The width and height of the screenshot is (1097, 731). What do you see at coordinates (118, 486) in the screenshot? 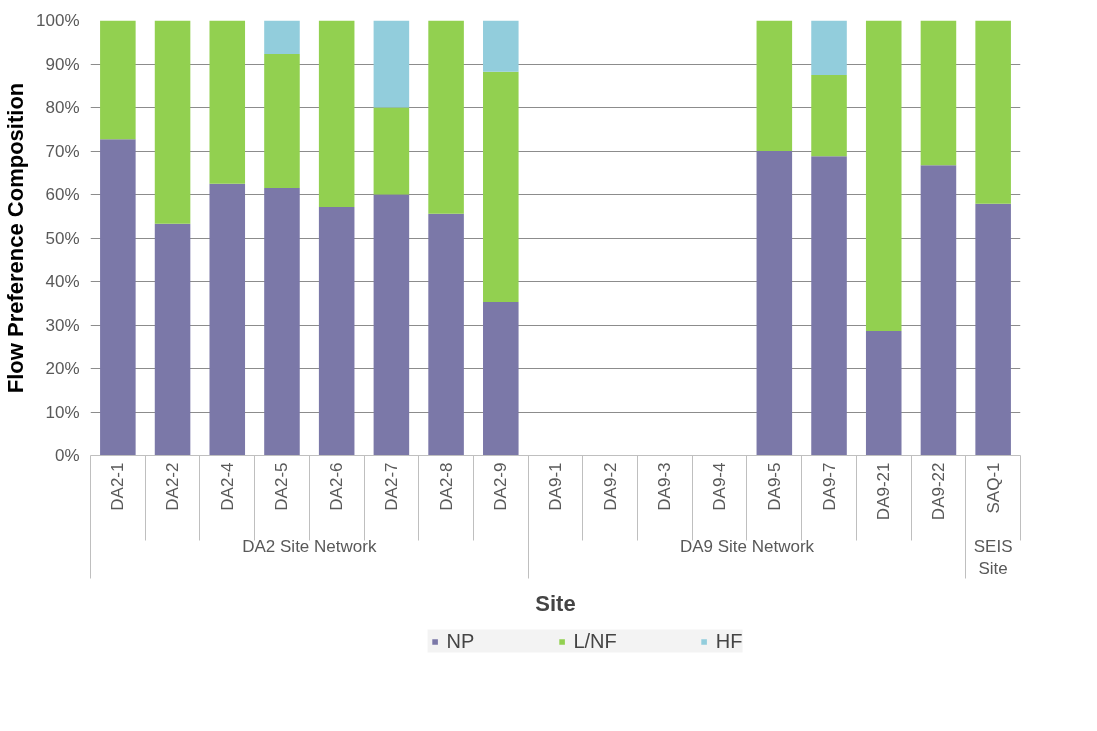
I see `x-tick-label: DA2-1` at bounding box center [118, 486].